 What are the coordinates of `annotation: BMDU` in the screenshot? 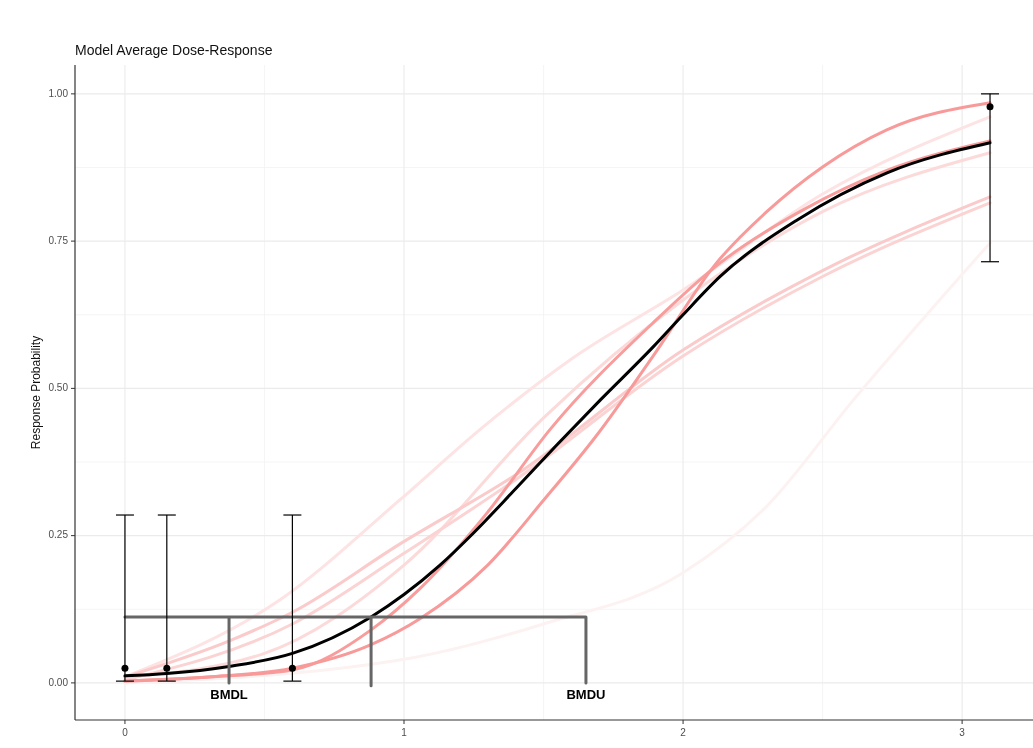 It's located at (586, 695).